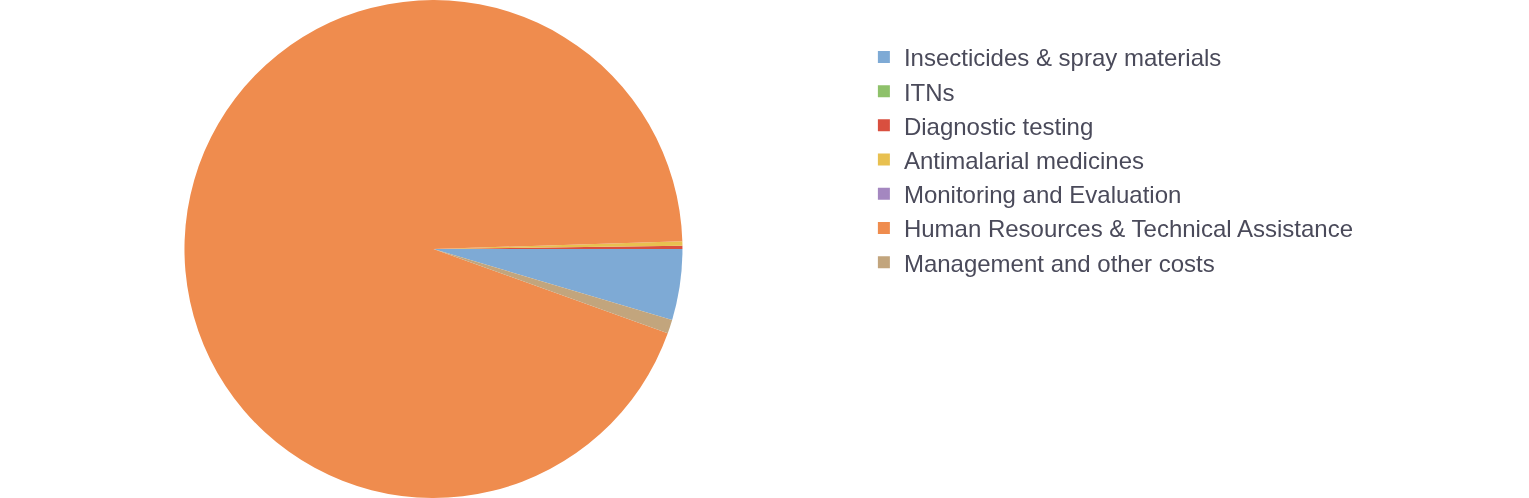 This screenshot has height=498, width=1529. Describe the element at coordinates (929, 92) in the screenshot. I see `legend-label: ITNs` at that location.